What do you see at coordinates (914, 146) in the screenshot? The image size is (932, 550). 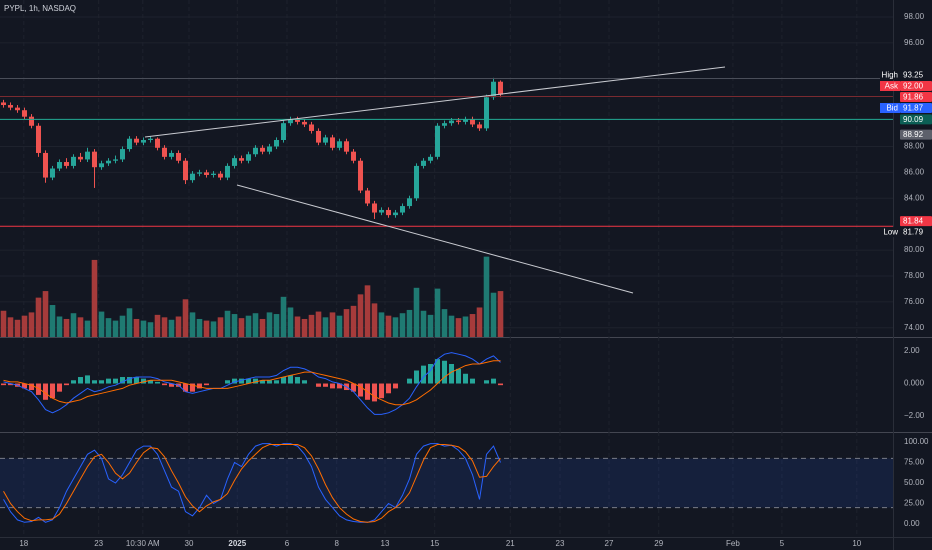 I see `y-tick-label: 88.00` at bounding box center [914, 146].